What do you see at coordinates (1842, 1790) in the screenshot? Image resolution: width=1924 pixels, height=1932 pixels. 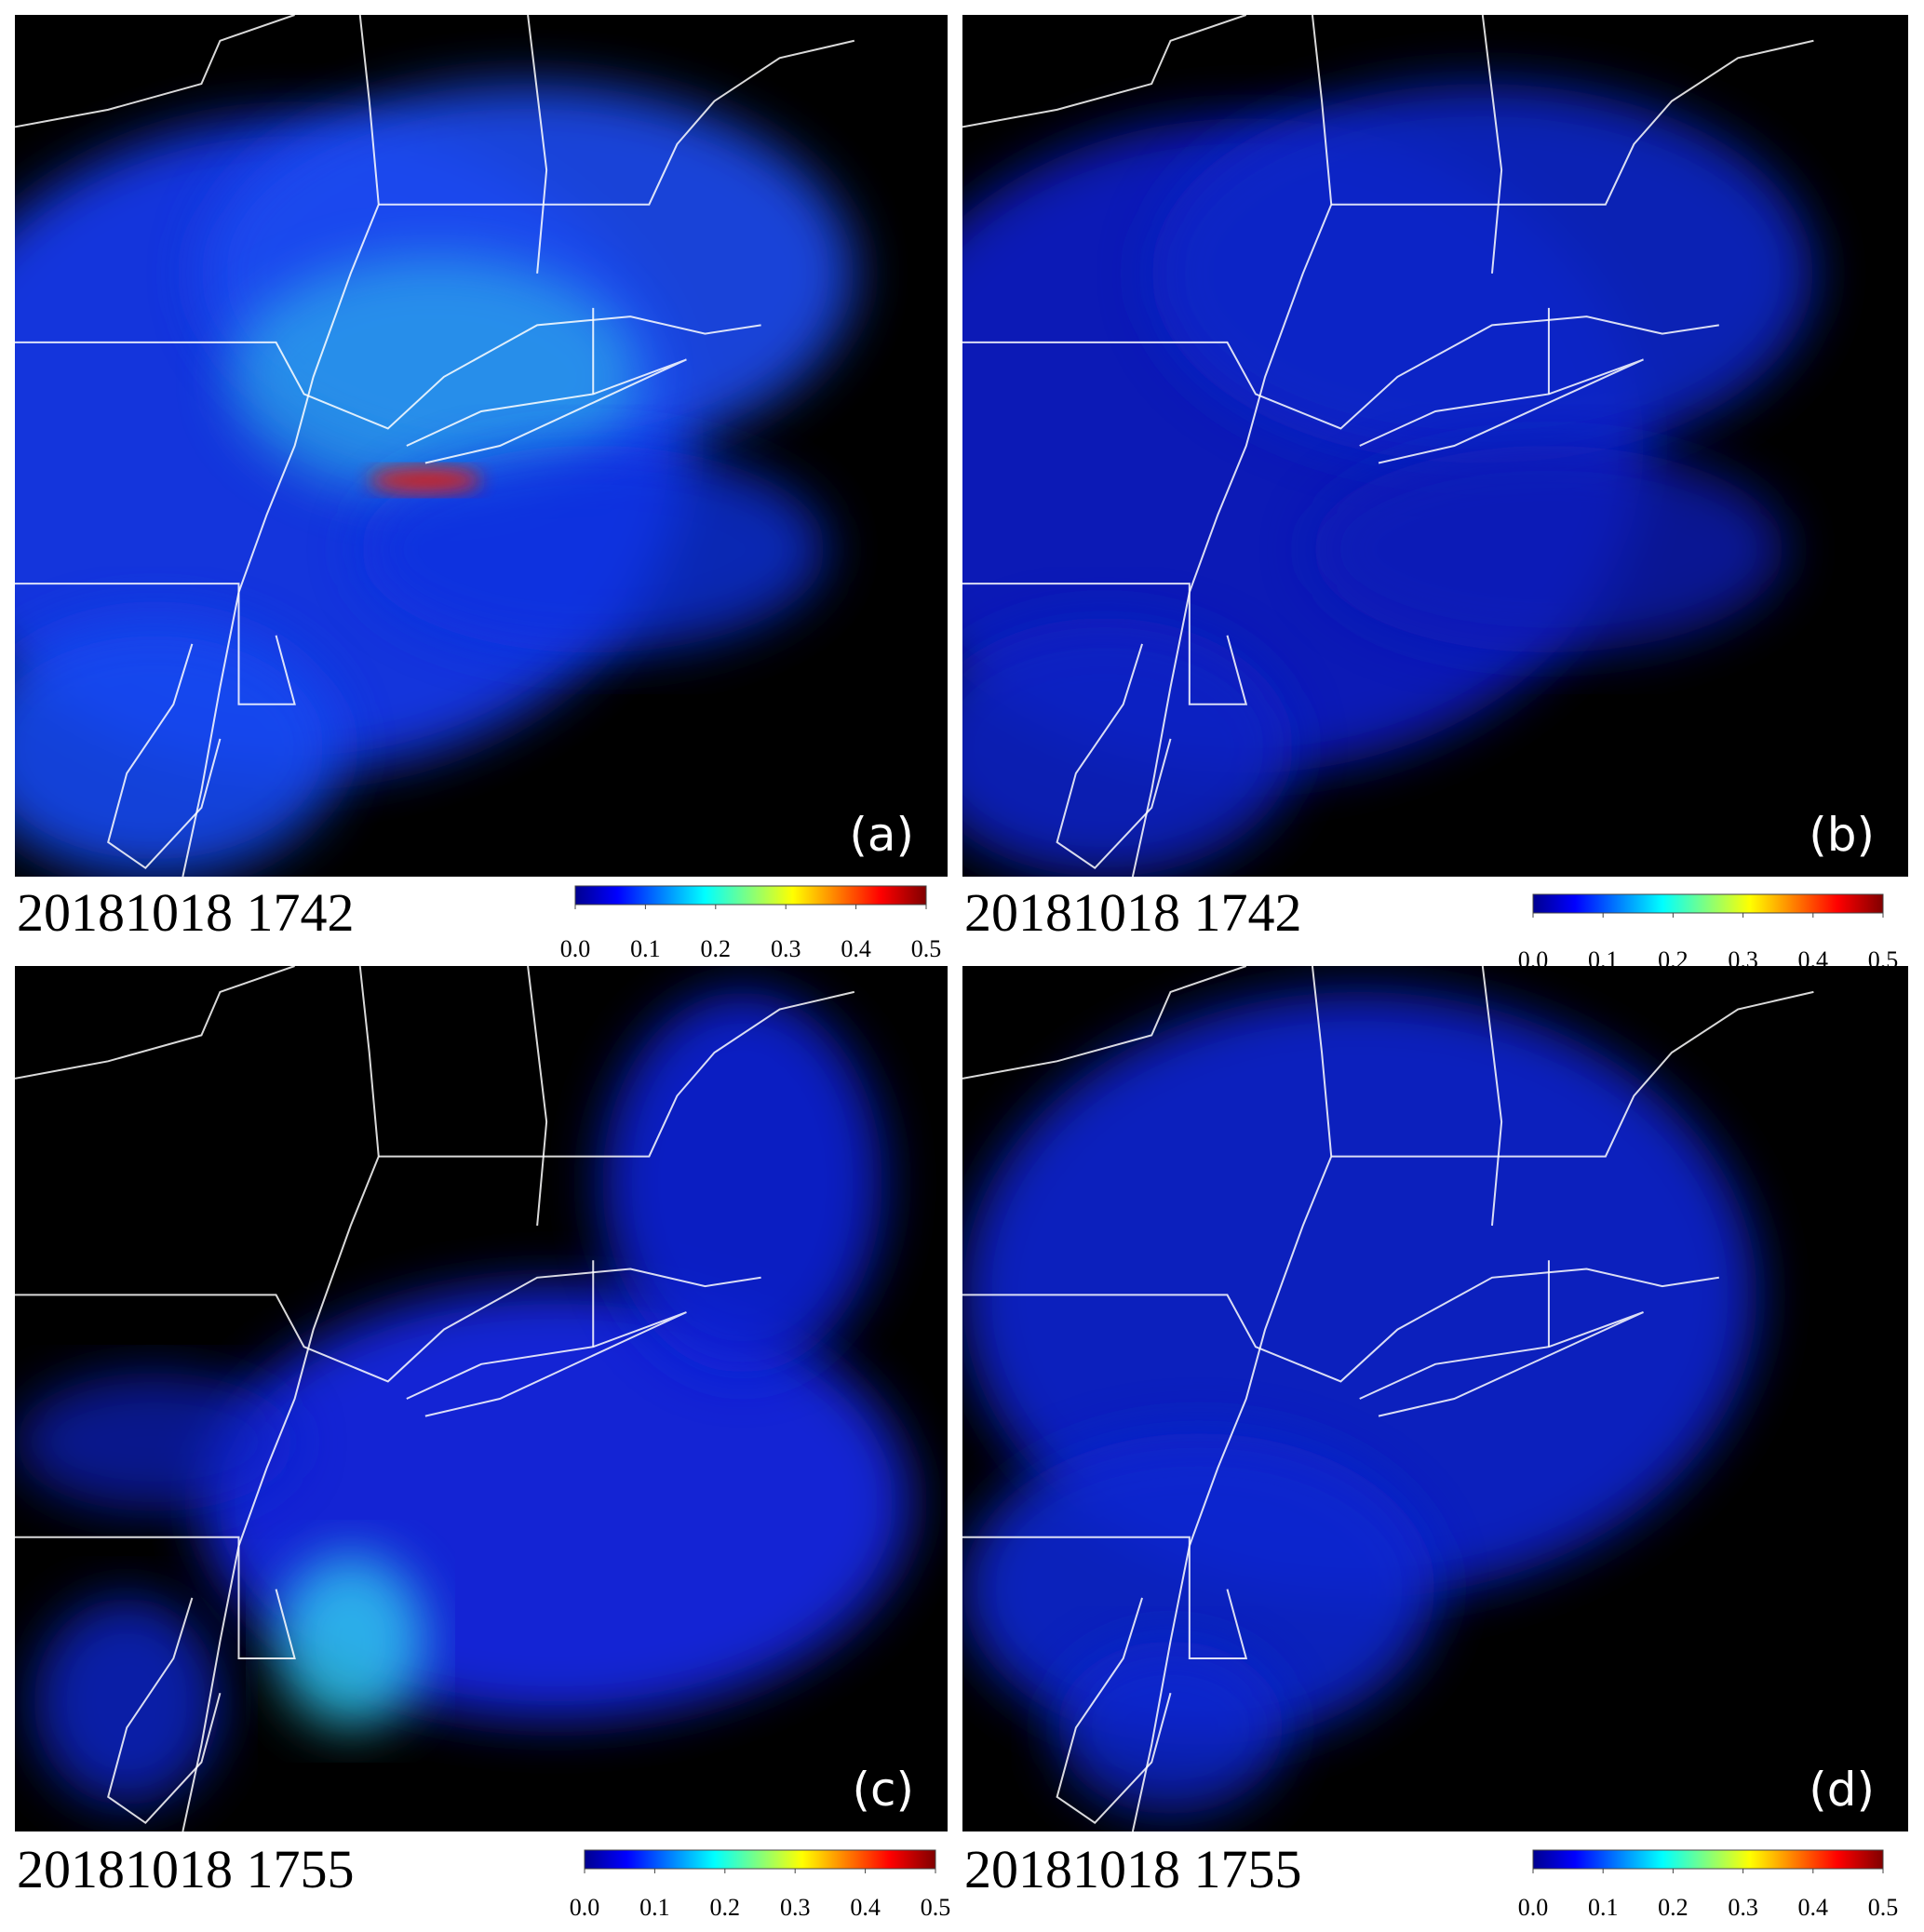 I see `panel-label: (d)` at bounding box center [1842, 1790].